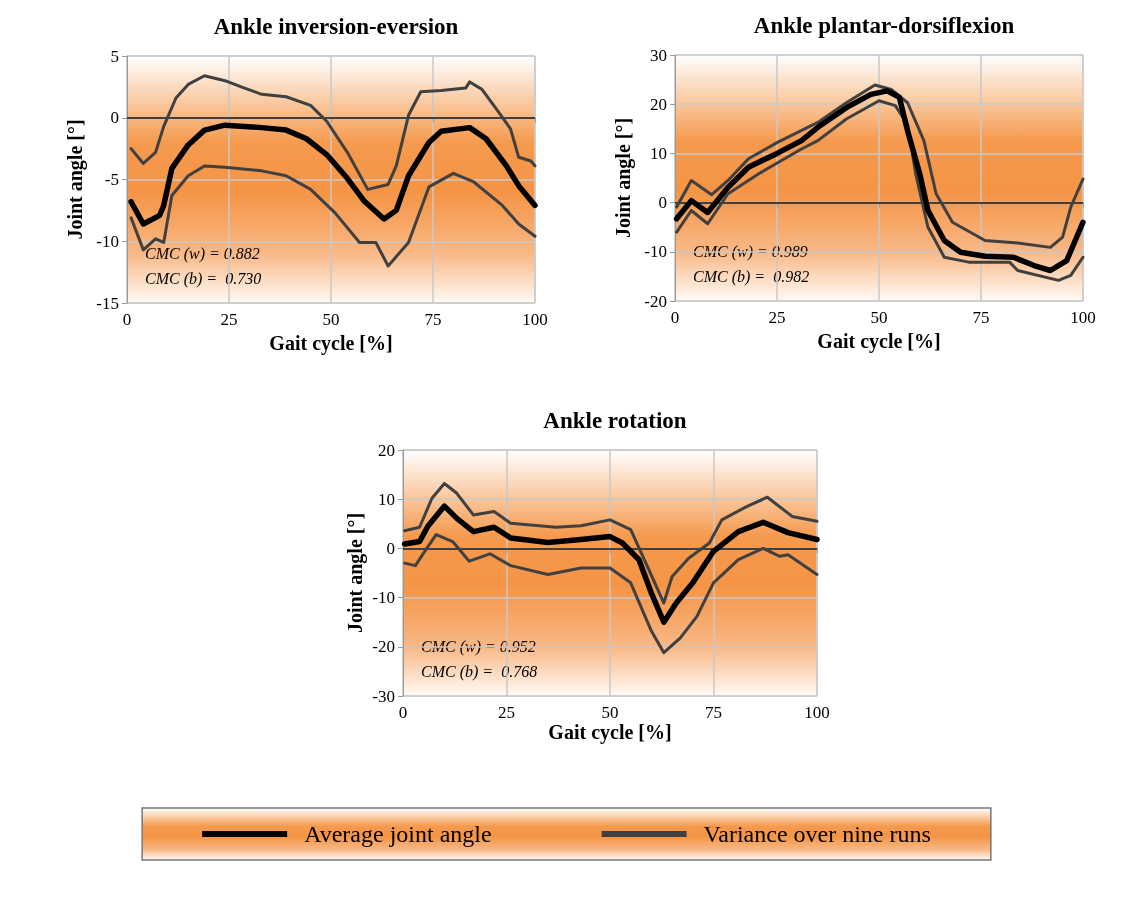 The height and width of the screenshot is (909, 1133). I want to click on chart-title: Ankle inversion-eversion, so click(336, 26).